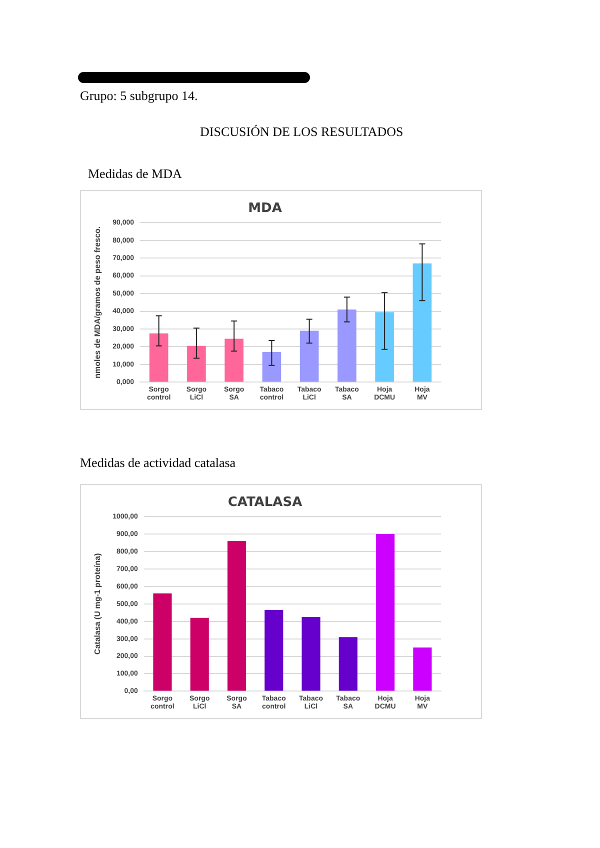  Describe the element at coordinates (158, 463) in the screenshot. I see `text: Medidas de actividad catalasa` at that location.